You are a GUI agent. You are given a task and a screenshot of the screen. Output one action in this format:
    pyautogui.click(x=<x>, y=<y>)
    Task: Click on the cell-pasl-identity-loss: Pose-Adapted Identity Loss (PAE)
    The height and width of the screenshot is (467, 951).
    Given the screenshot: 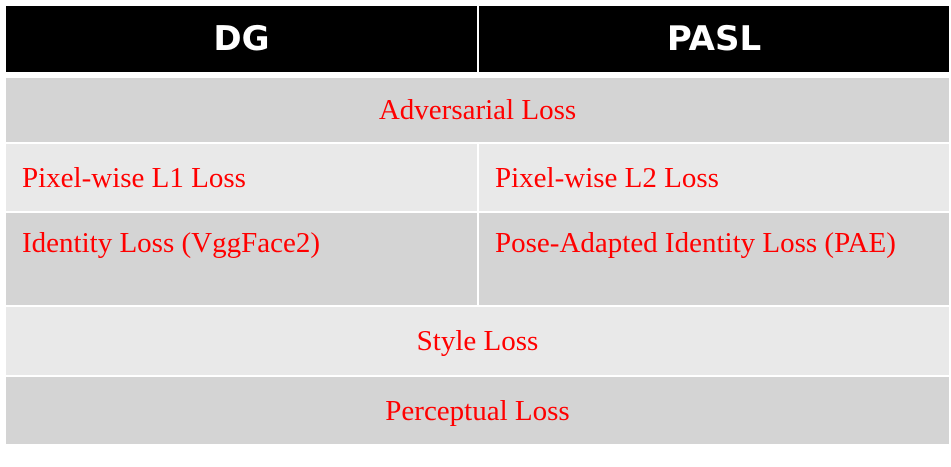 What is the action you would take?
    pyautogui.click(x=713, y=258)
    